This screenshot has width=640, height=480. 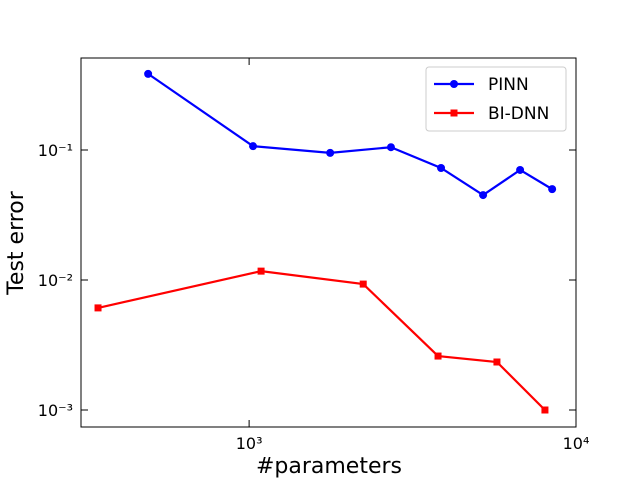 What do you see at coordinates (55, 150) in the screenshot?
I see `y-tick-label: 10⁻¹` at bounding box center [55, 150].